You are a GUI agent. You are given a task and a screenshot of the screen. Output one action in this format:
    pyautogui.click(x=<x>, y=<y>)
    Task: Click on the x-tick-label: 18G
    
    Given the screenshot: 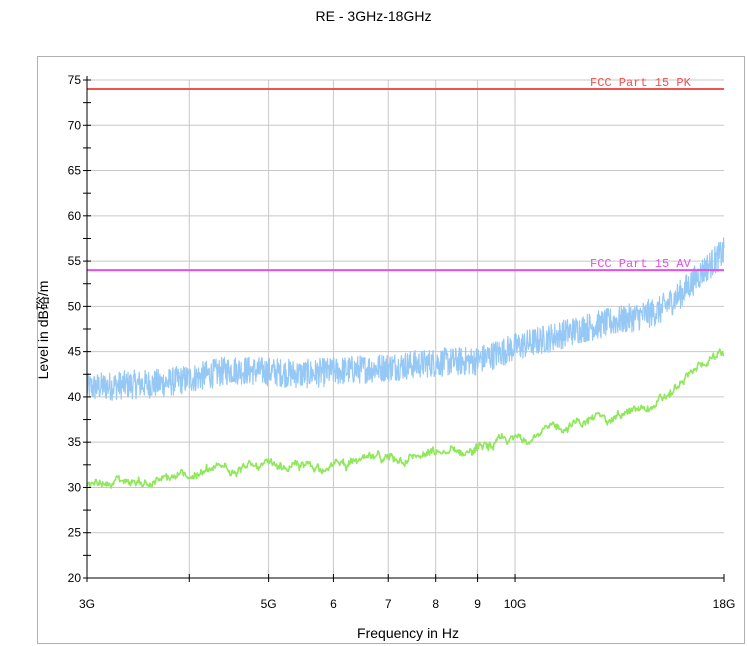 What is the action you would take?
    pyautogui.click(x=724, y=604)
    